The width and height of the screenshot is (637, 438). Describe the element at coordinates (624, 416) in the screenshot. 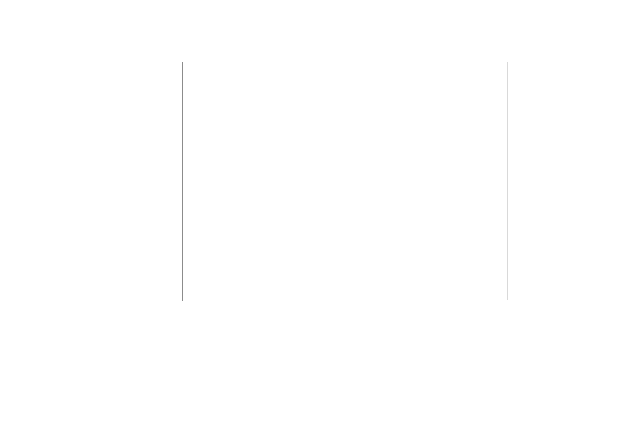

I see `source-note` at that location.